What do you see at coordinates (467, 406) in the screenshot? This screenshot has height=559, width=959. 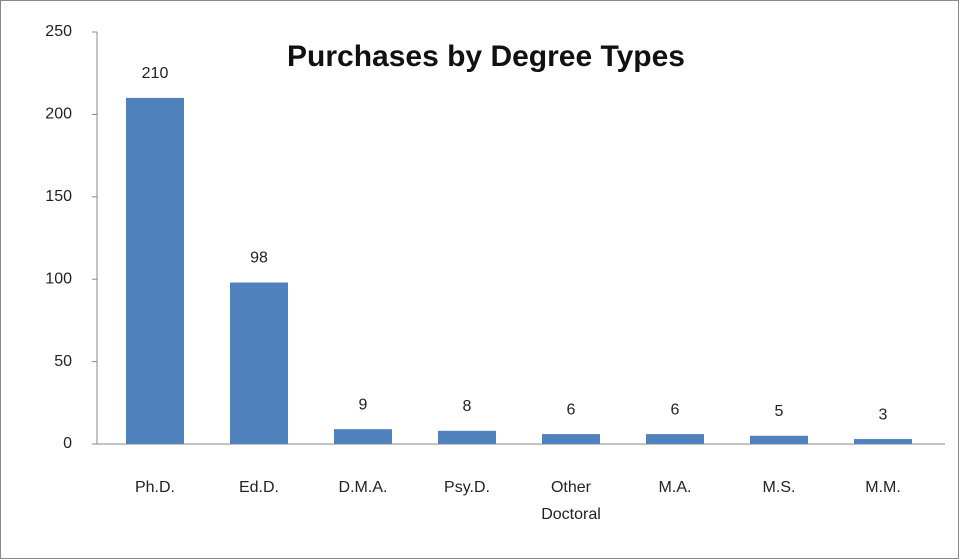 I see `data-label: 8` at bounding box center [467, 406].